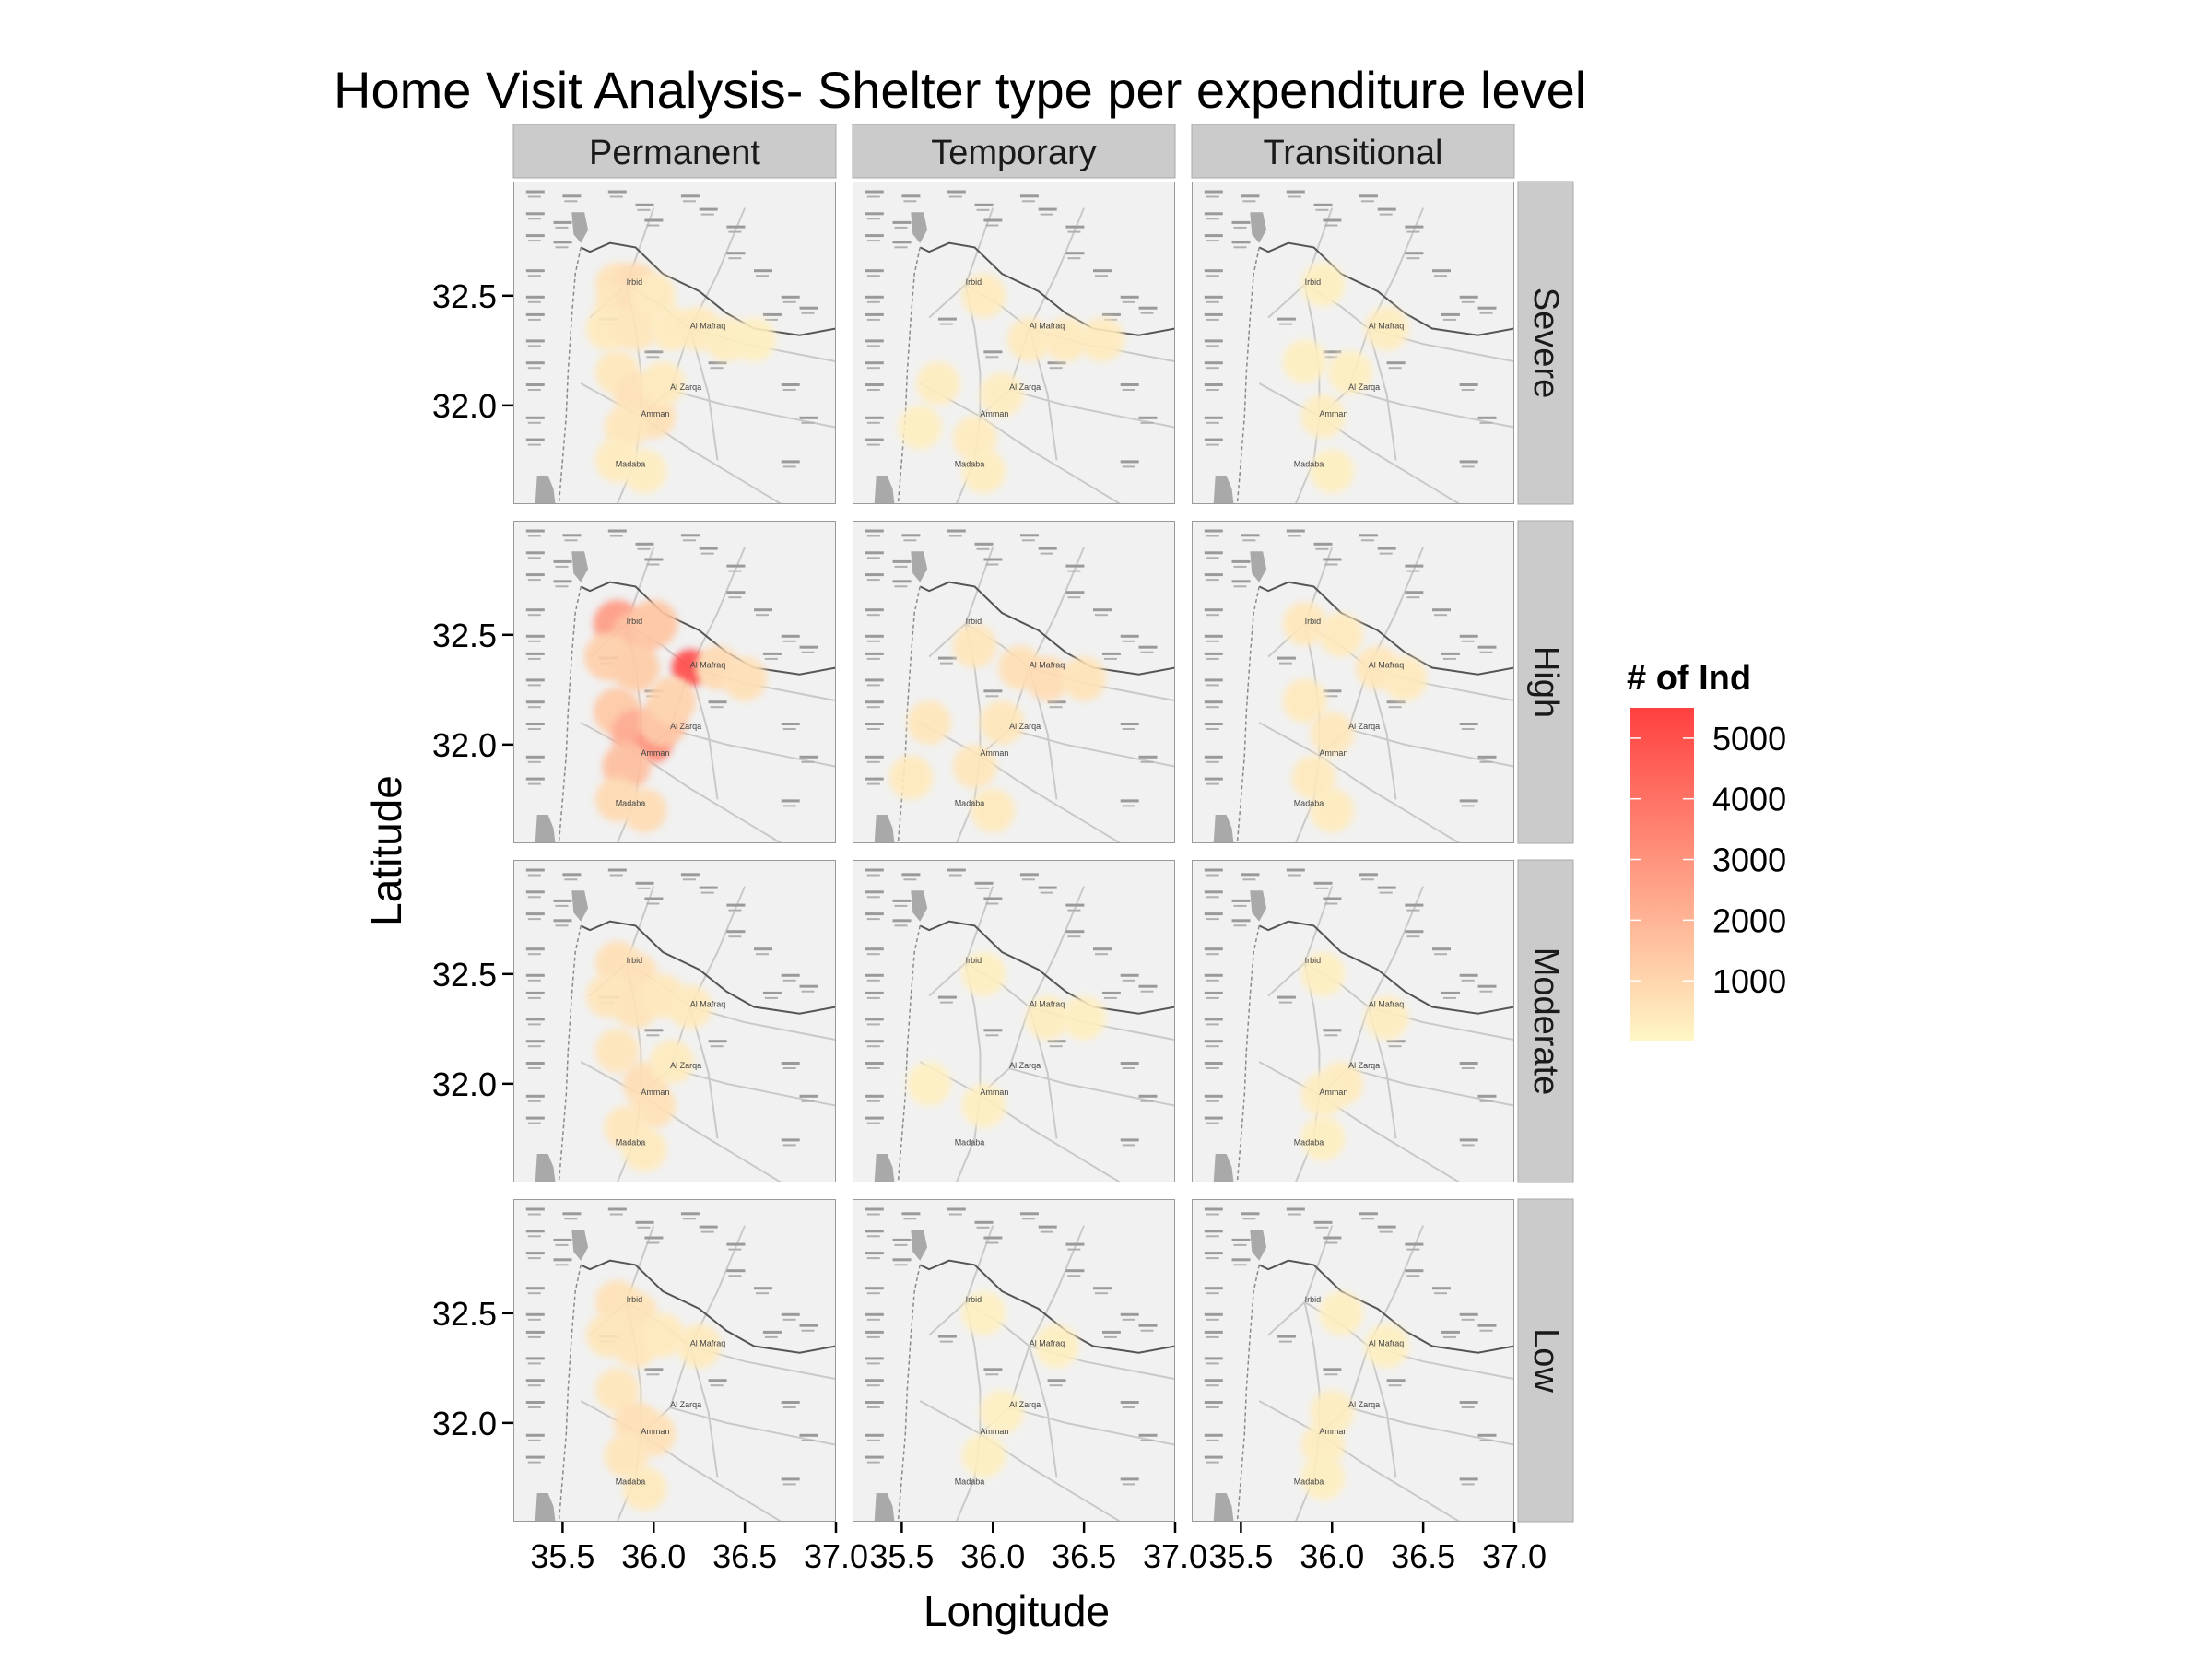  I want to click on panel-temporary-moderate: Amman Al Zarqa Al Mafraq Irbid Madaba, so click(1014, 1021).